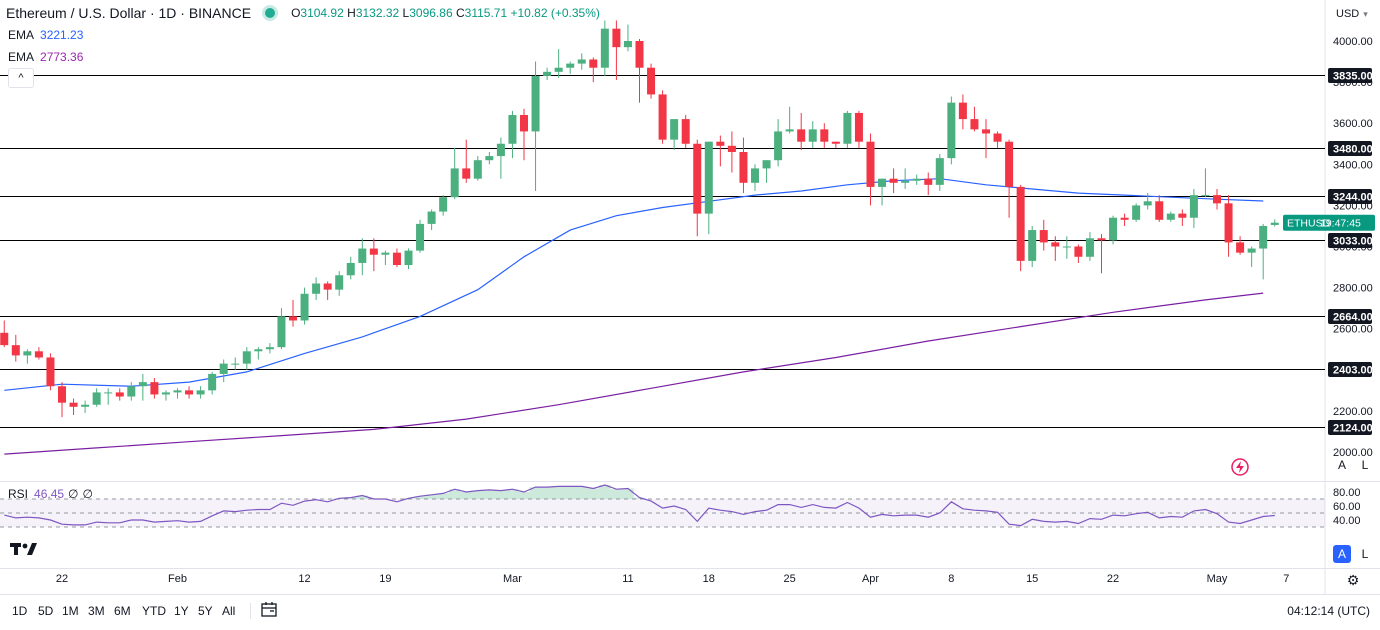 The image size is (1380, 630). I want to click on timeframe-3m: 3M, so click(96, 611).